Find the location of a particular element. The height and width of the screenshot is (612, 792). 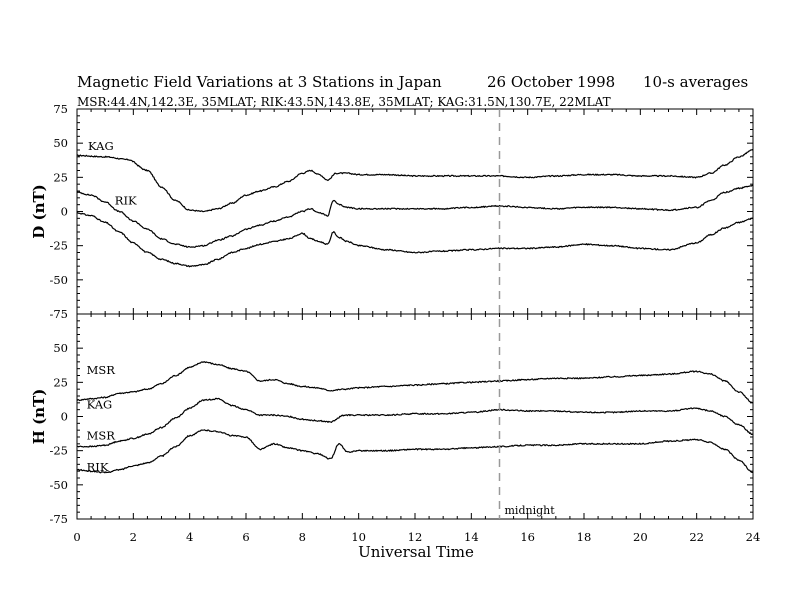

x-tick-label: 14 is located at coordinates (471, 537).